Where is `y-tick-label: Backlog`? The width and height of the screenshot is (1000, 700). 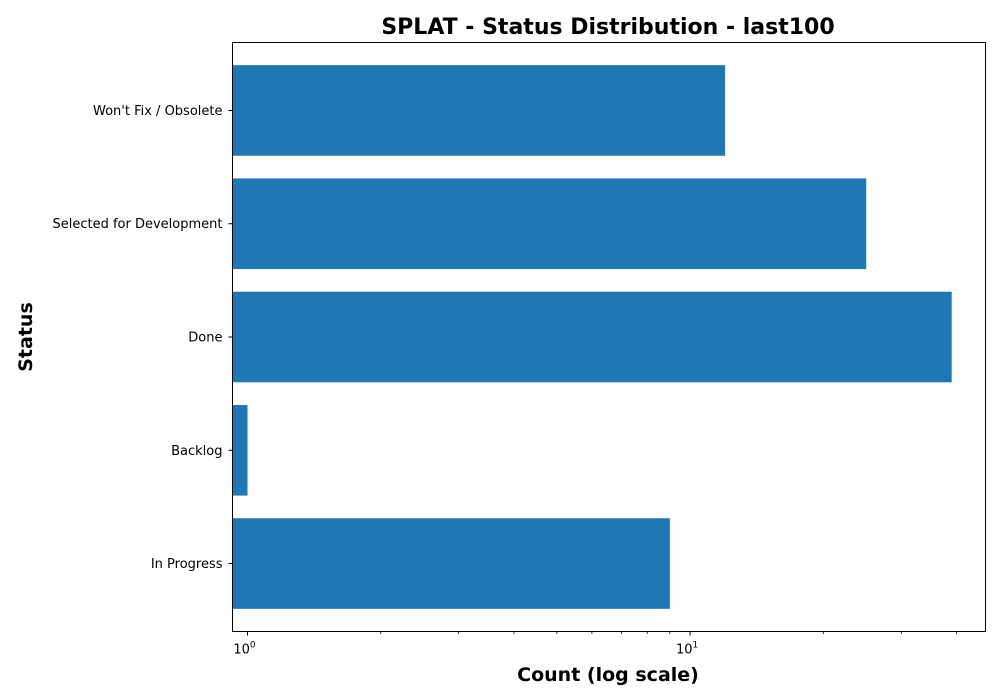 y-tick-label: Backlog is located at coordinates (196, 451).